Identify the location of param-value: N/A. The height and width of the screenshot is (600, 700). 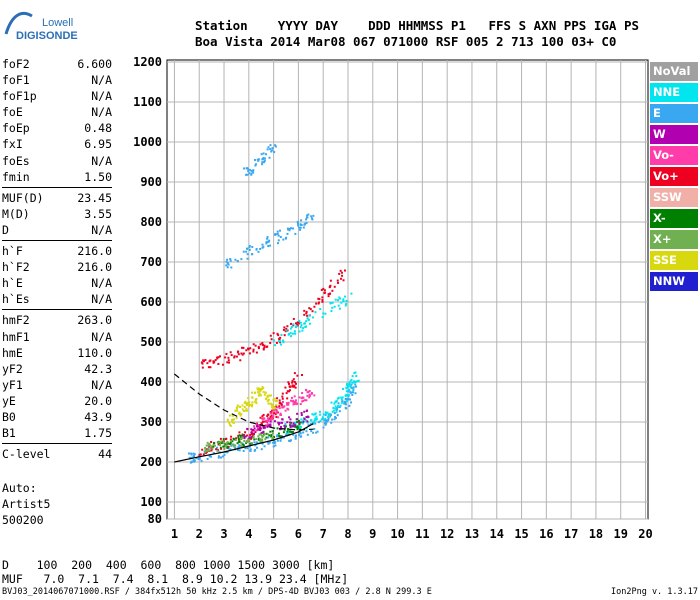
(101, 299).